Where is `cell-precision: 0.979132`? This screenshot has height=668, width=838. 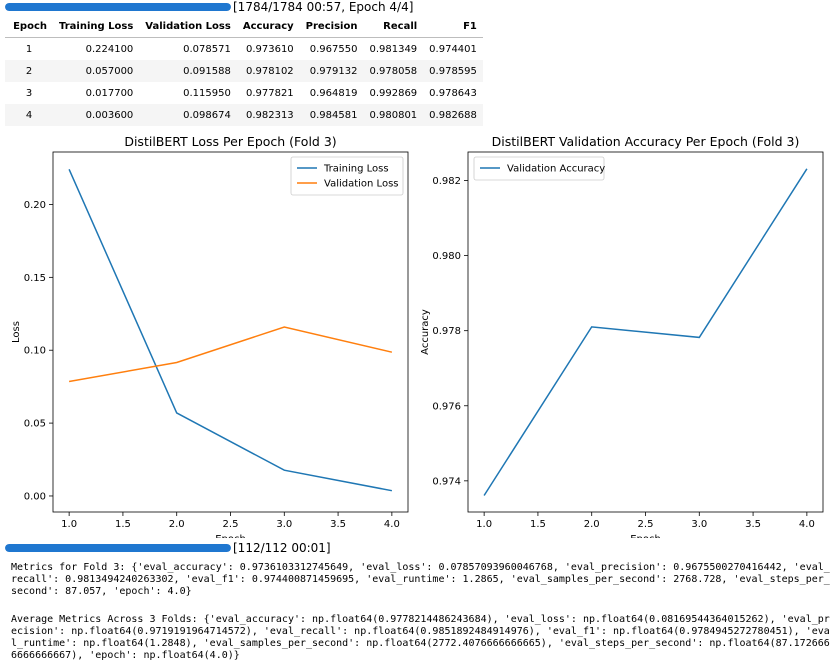
cell-precision: 0.979132 is located at coordinates (331, 71).